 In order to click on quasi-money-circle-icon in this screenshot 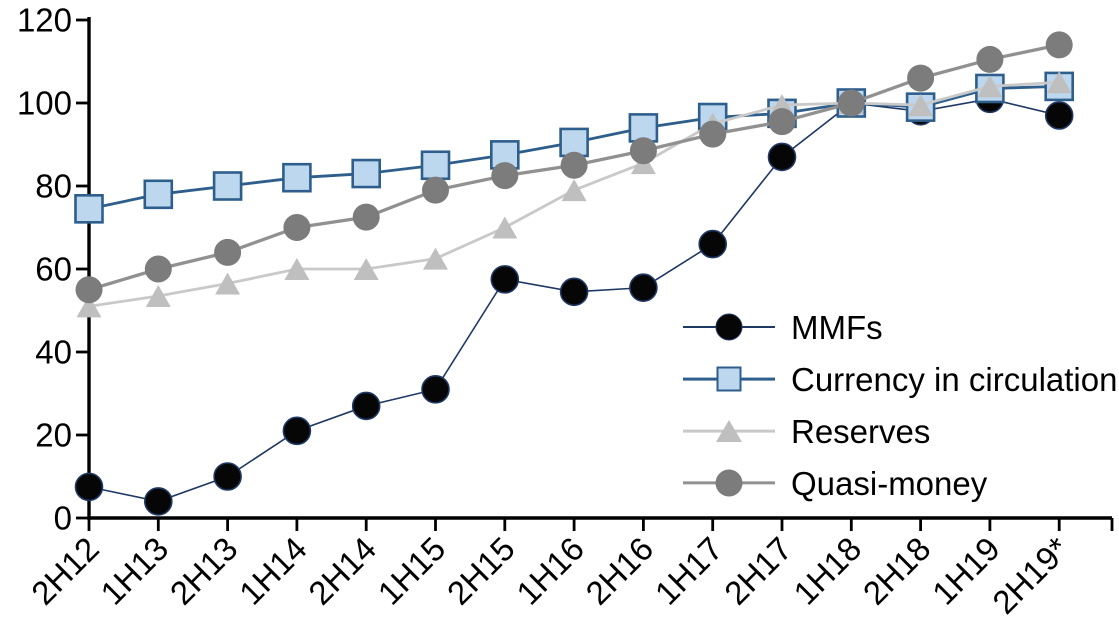, I will do `click(729, 483)`.